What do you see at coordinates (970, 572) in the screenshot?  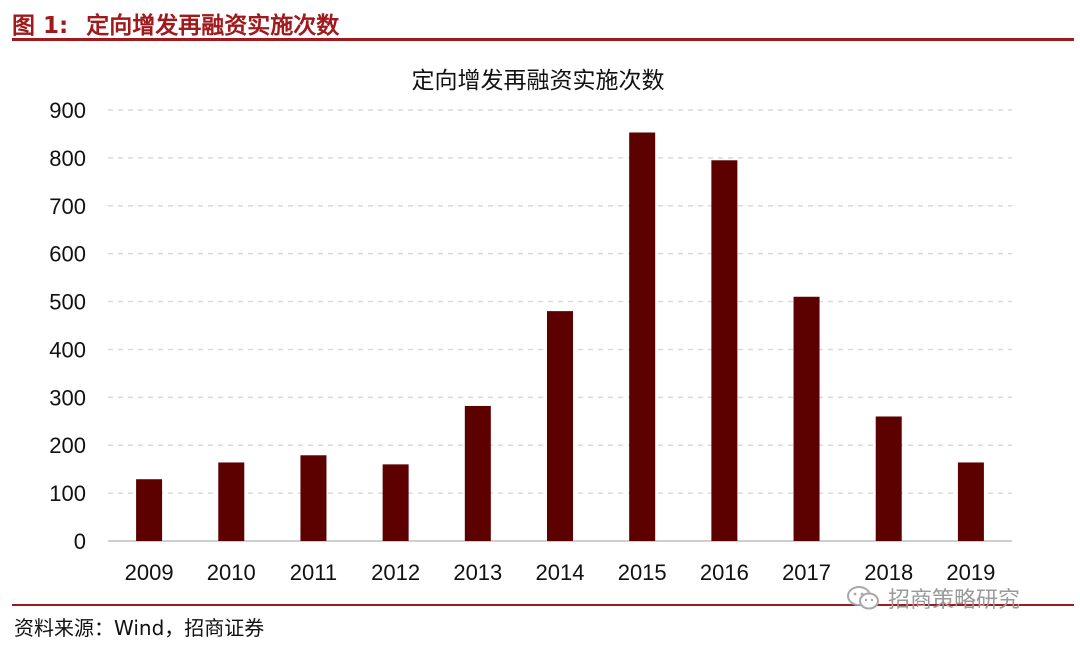 I see `x-tick-label: 2019` at bounding box center [970, 572].